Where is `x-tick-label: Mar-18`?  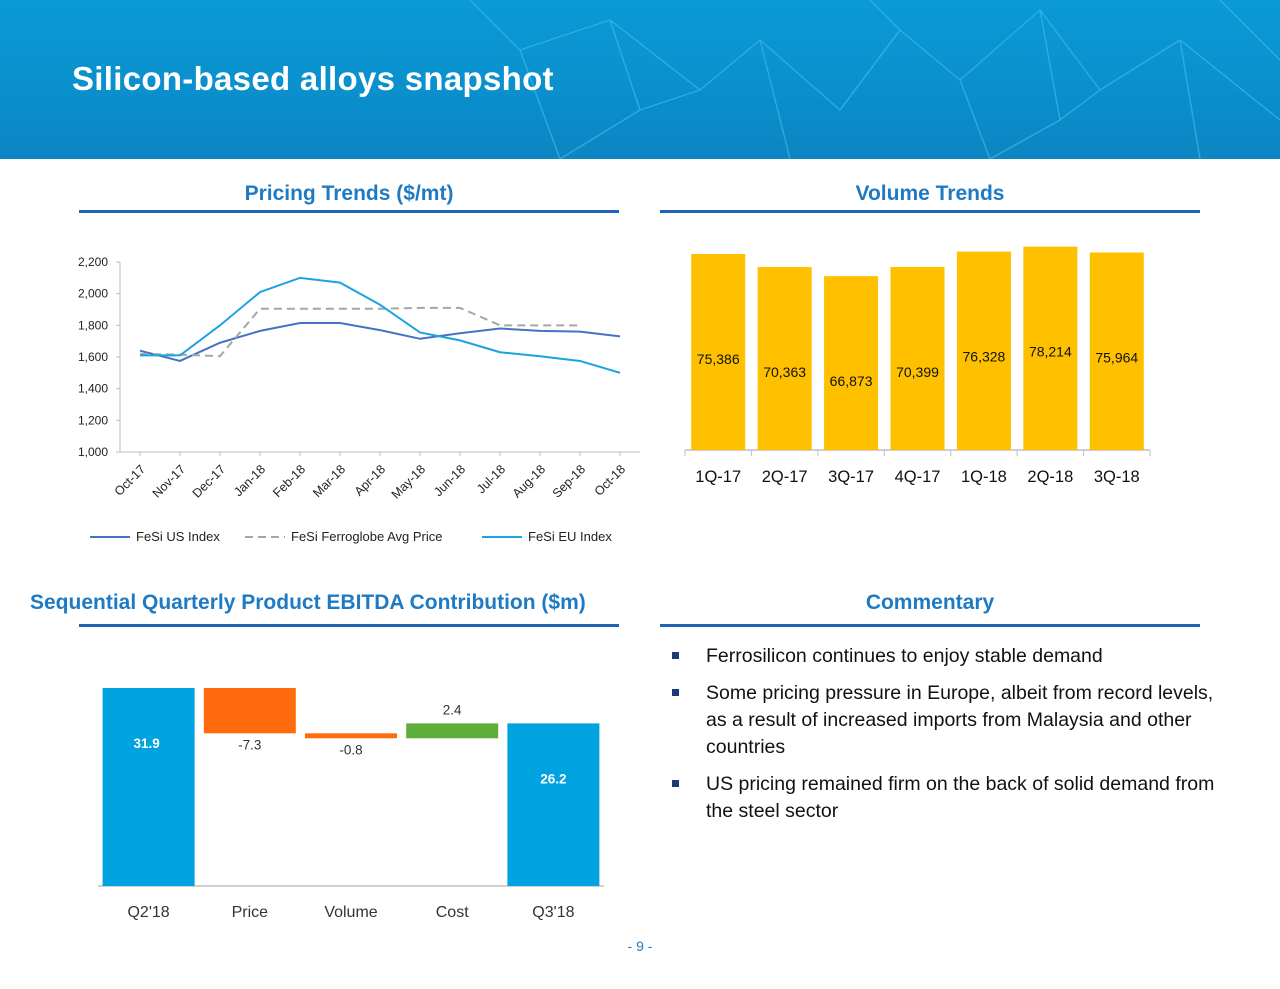 x-tick-label: Mar-18 is located at coordinates (329, 481).